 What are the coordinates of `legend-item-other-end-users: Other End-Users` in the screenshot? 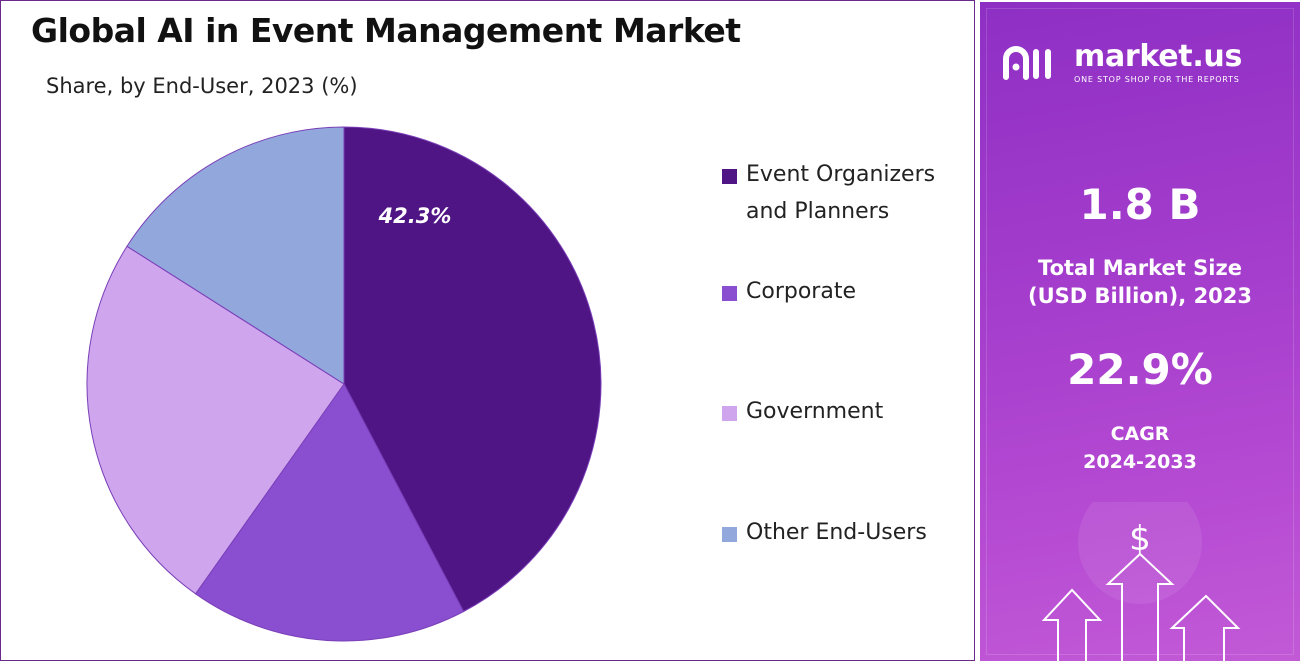 It's located at (841, 532).